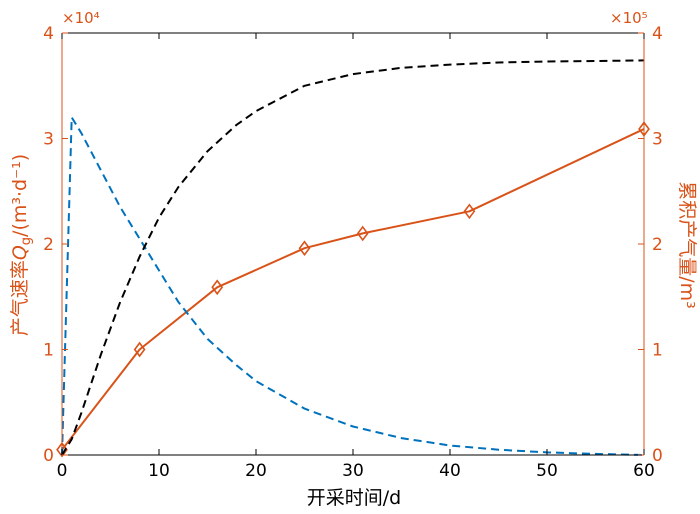  Describe the element at coordinates (26, 241) in the screenshot. I see `y-axis-label-left-sub: g` at that location.